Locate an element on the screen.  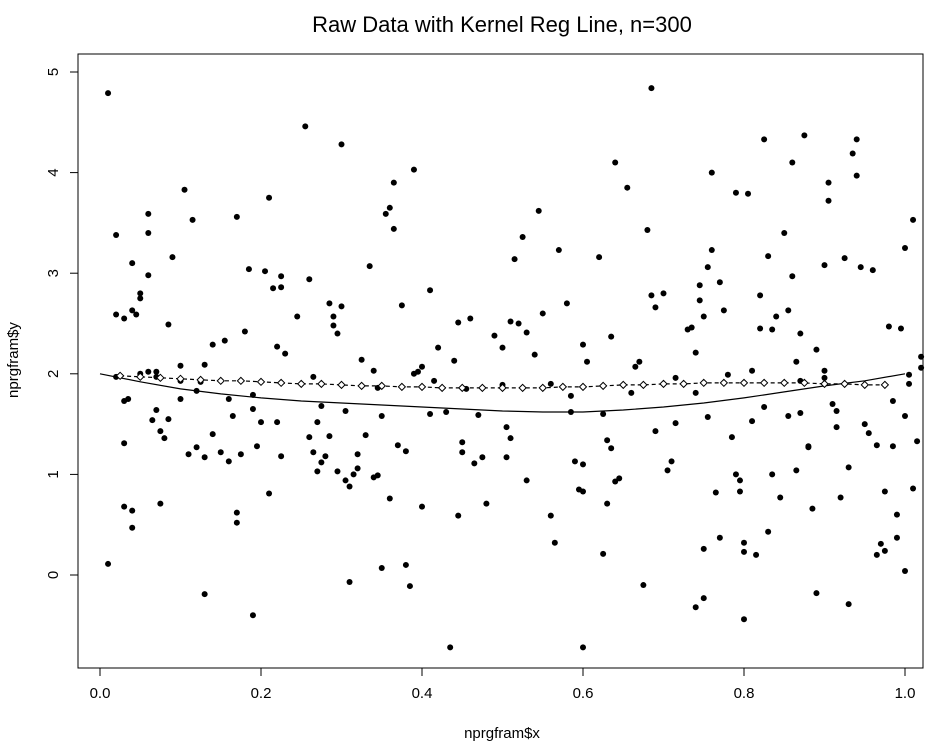
y-tick-label: 5 is located at coordinates (53, 72).